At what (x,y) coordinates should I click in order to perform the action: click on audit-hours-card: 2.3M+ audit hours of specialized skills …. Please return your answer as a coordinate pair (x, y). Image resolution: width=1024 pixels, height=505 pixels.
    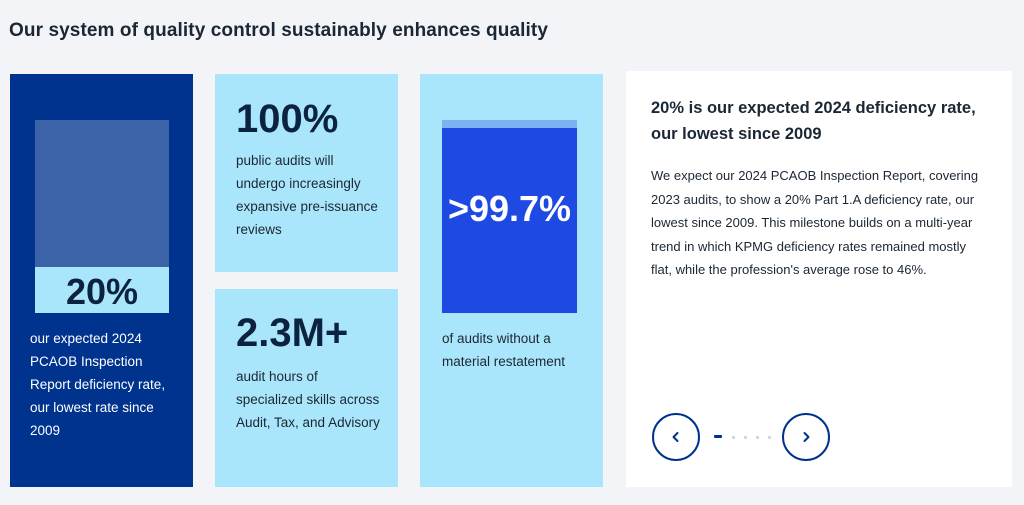
    Looking at the image, I should click on (306, 388).